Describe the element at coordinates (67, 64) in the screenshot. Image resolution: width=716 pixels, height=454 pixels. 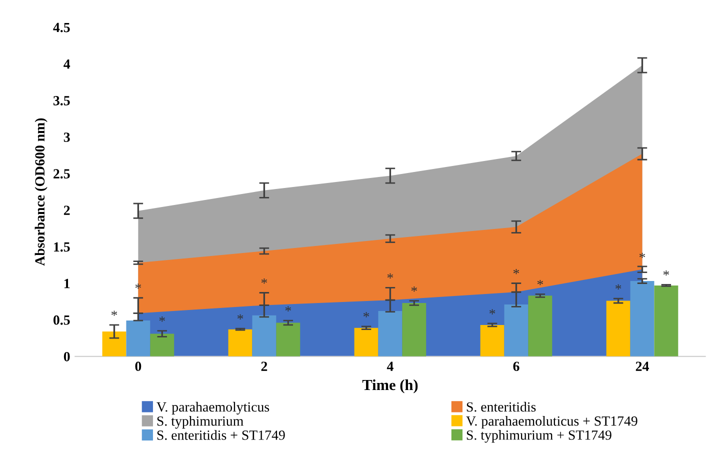
I see `y-tick-label: 4` at that location.